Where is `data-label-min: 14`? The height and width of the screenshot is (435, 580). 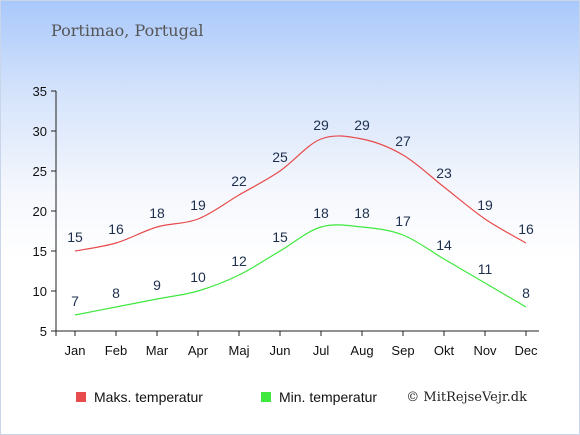 data-label-min: 14 is located at coordinates (444, 245).